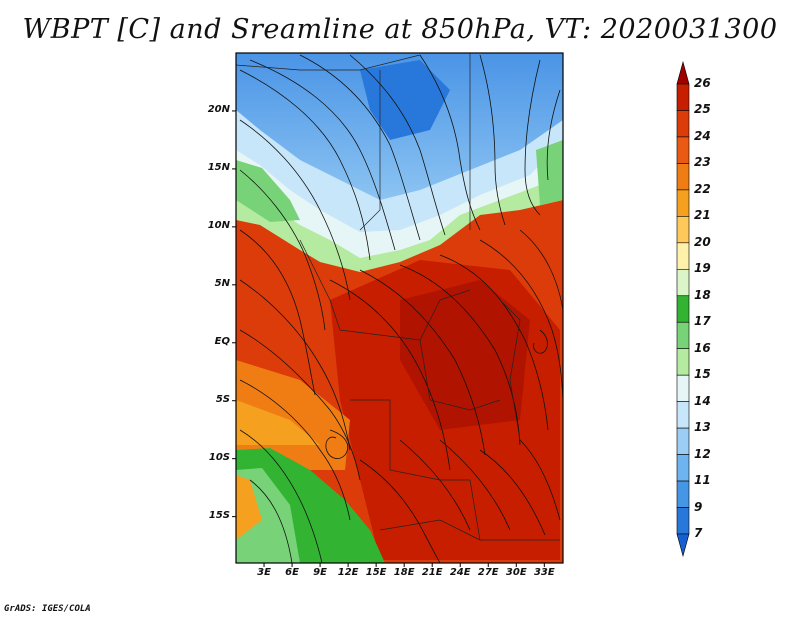  What do you see at coordinates (218, 225) in the screenshot?
I see `lat-label: 10N` at bounding box center [218, 225].